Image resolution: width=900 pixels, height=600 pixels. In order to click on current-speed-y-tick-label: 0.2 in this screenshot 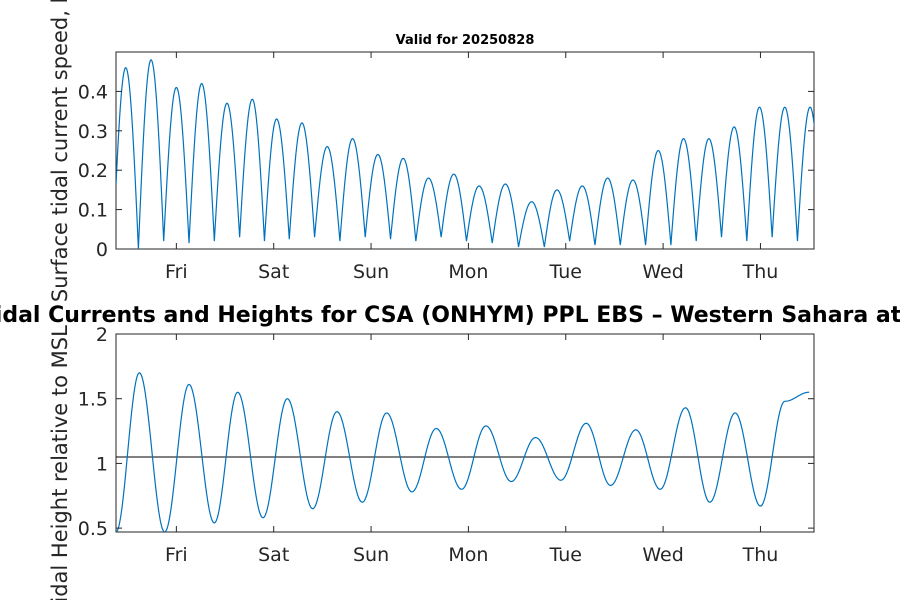, I will do `click(93, 171)`.